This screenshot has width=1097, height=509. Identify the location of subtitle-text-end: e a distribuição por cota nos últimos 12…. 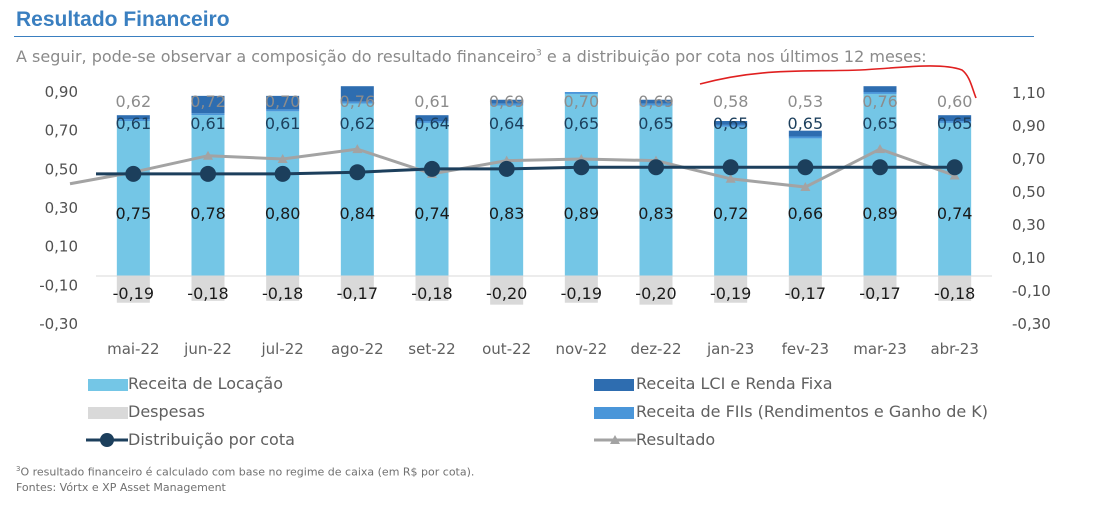
(734, 56).